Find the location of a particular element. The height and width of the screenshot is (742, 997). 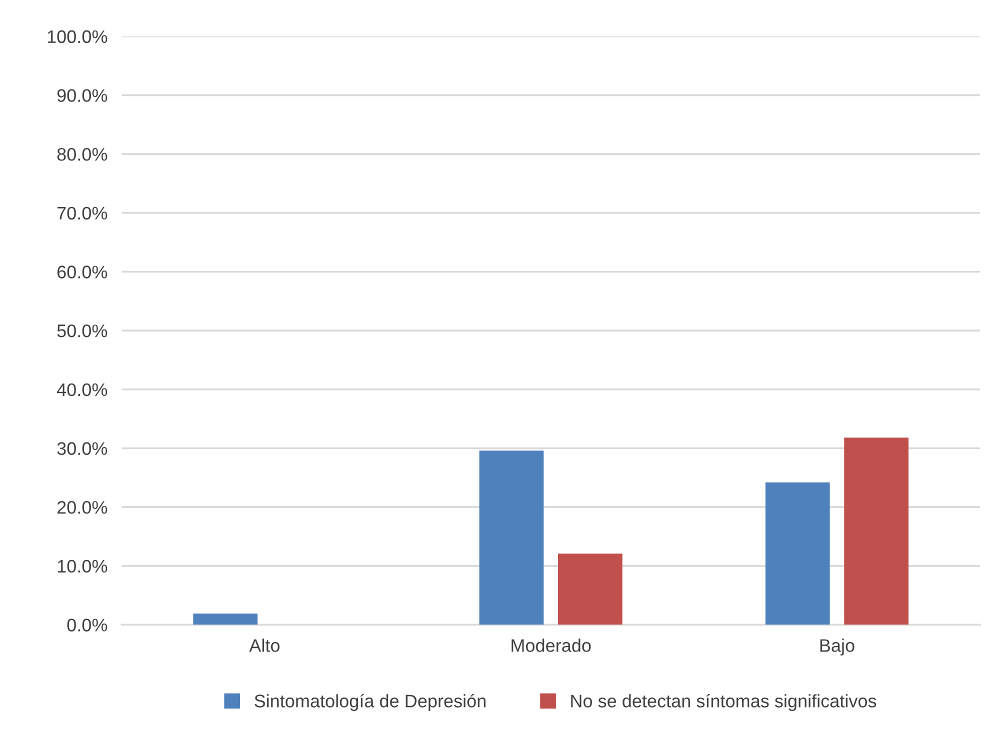

y-tick-label: 50.0% is located at coordinates (82, 331).